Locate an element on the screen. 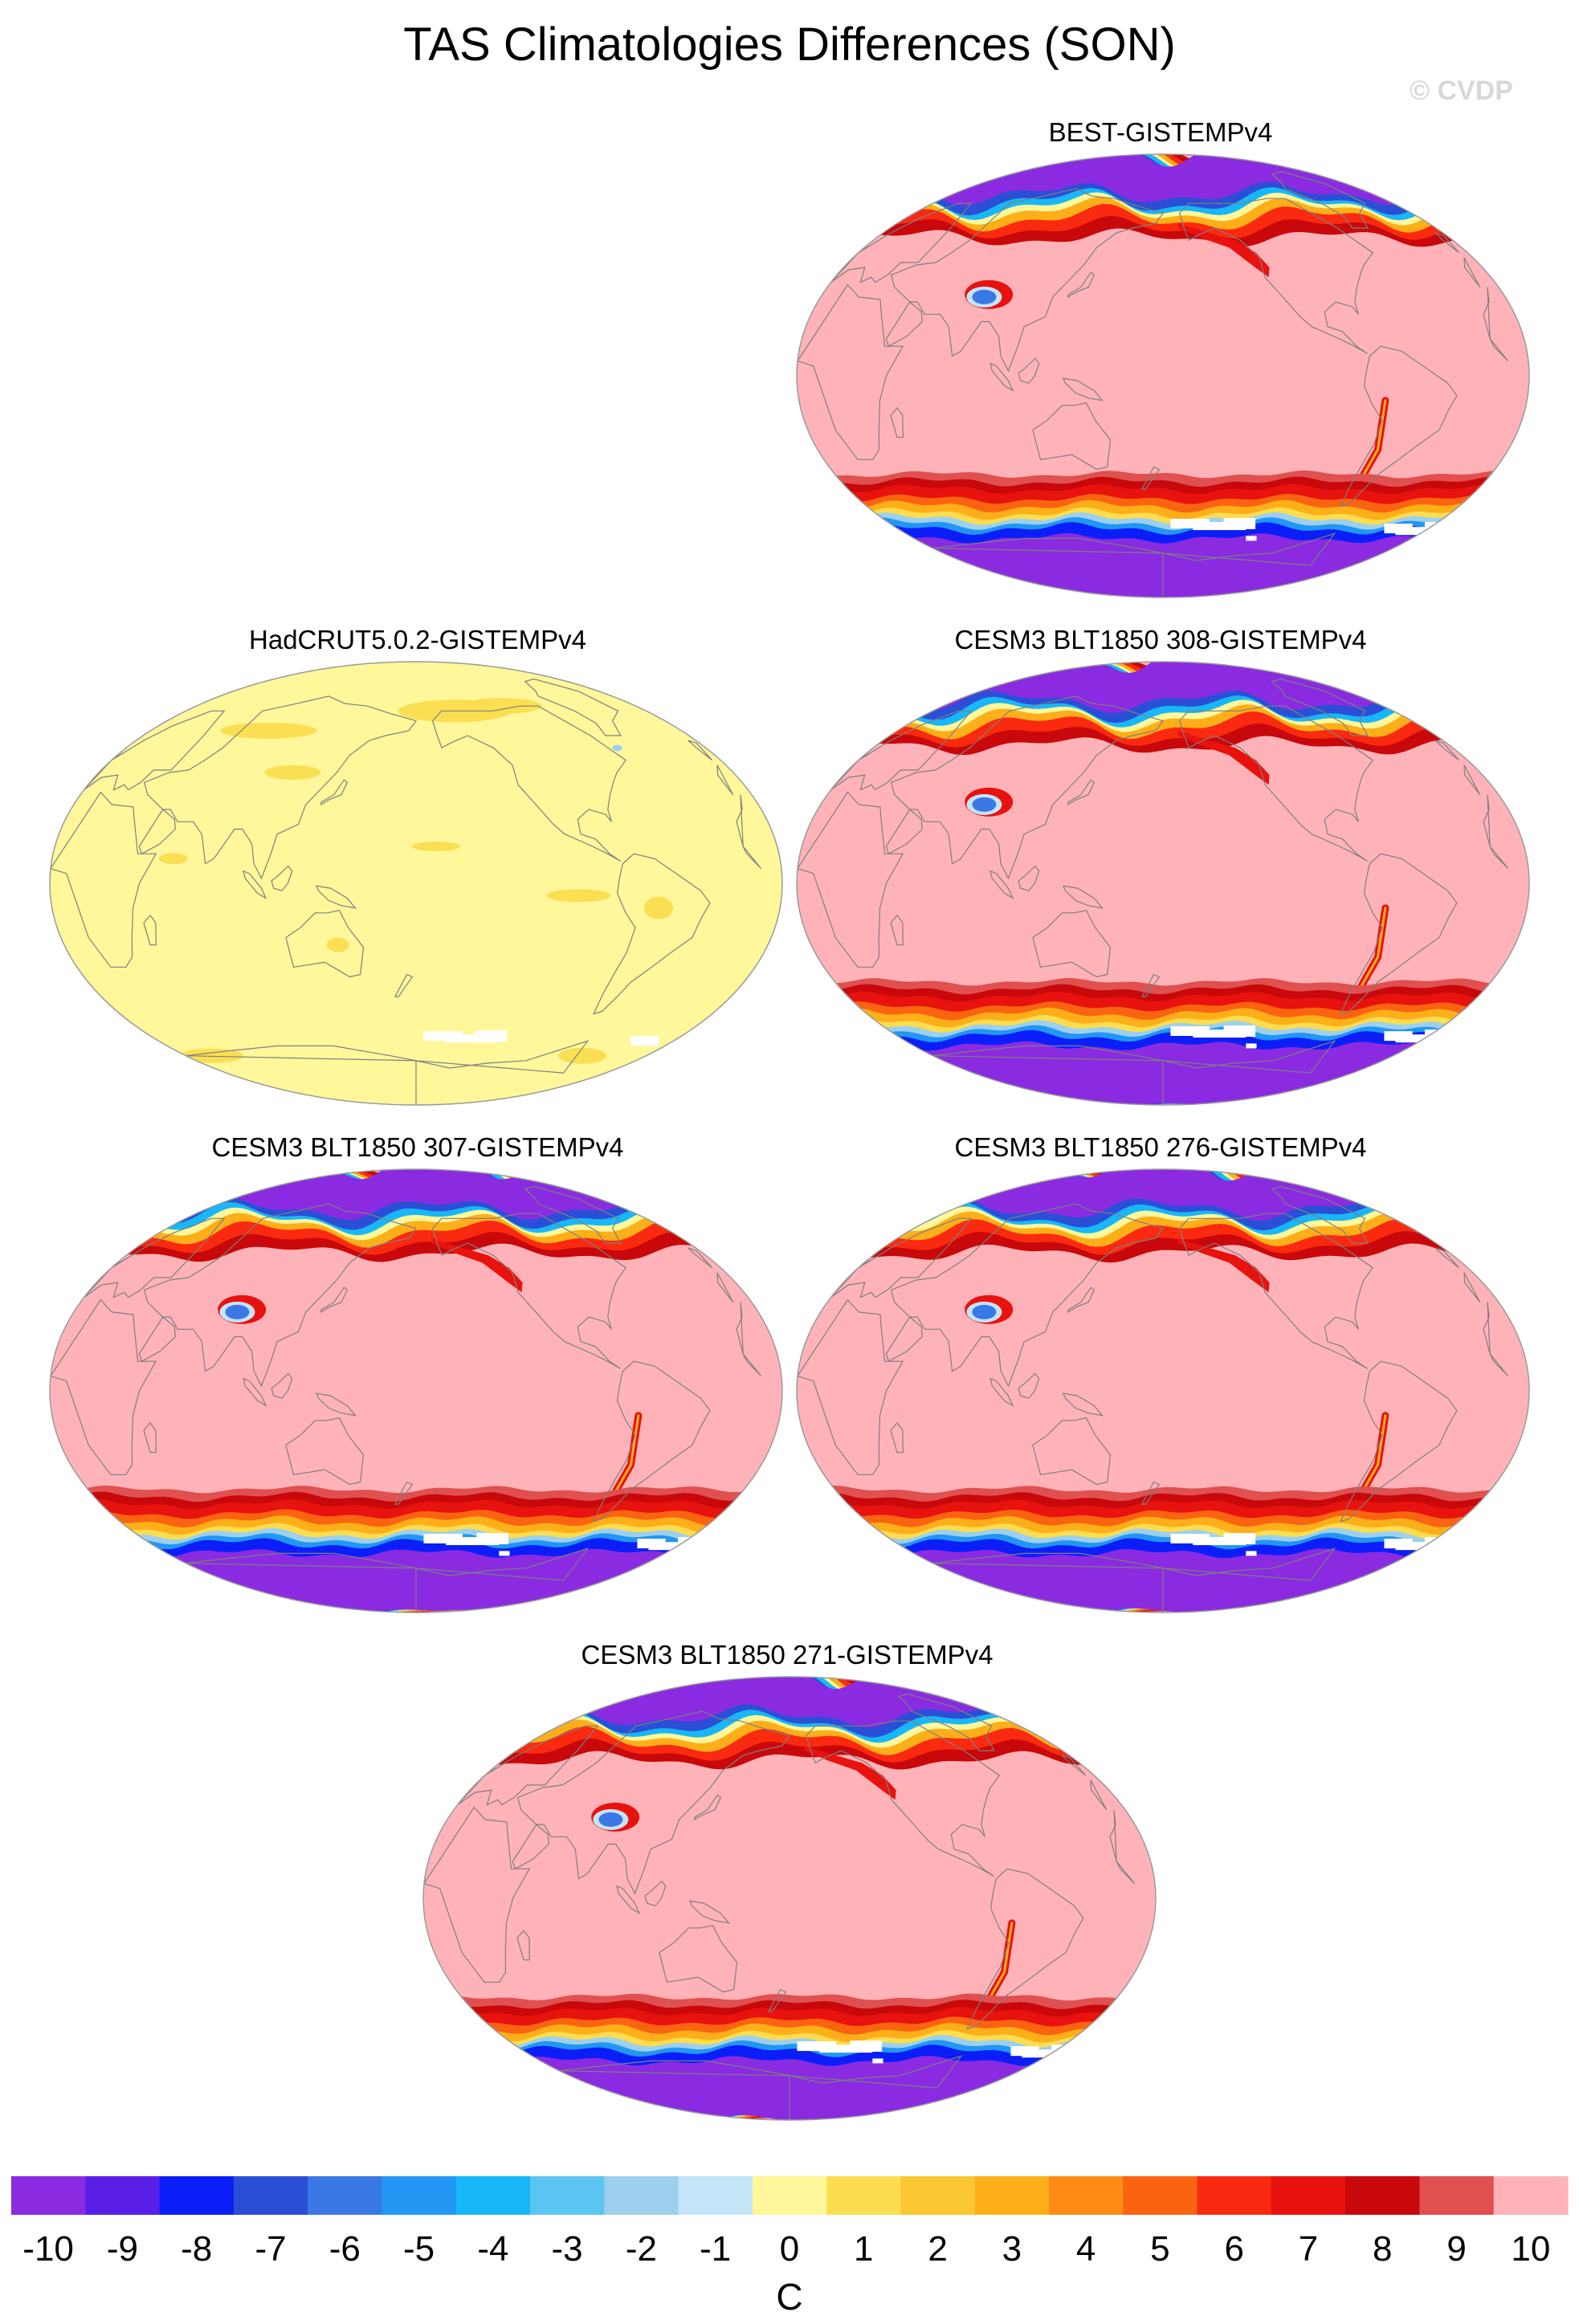 The height and width of the screenshot is (2324, 1579). coastline-borneo is located at coordinates (1029, 371).